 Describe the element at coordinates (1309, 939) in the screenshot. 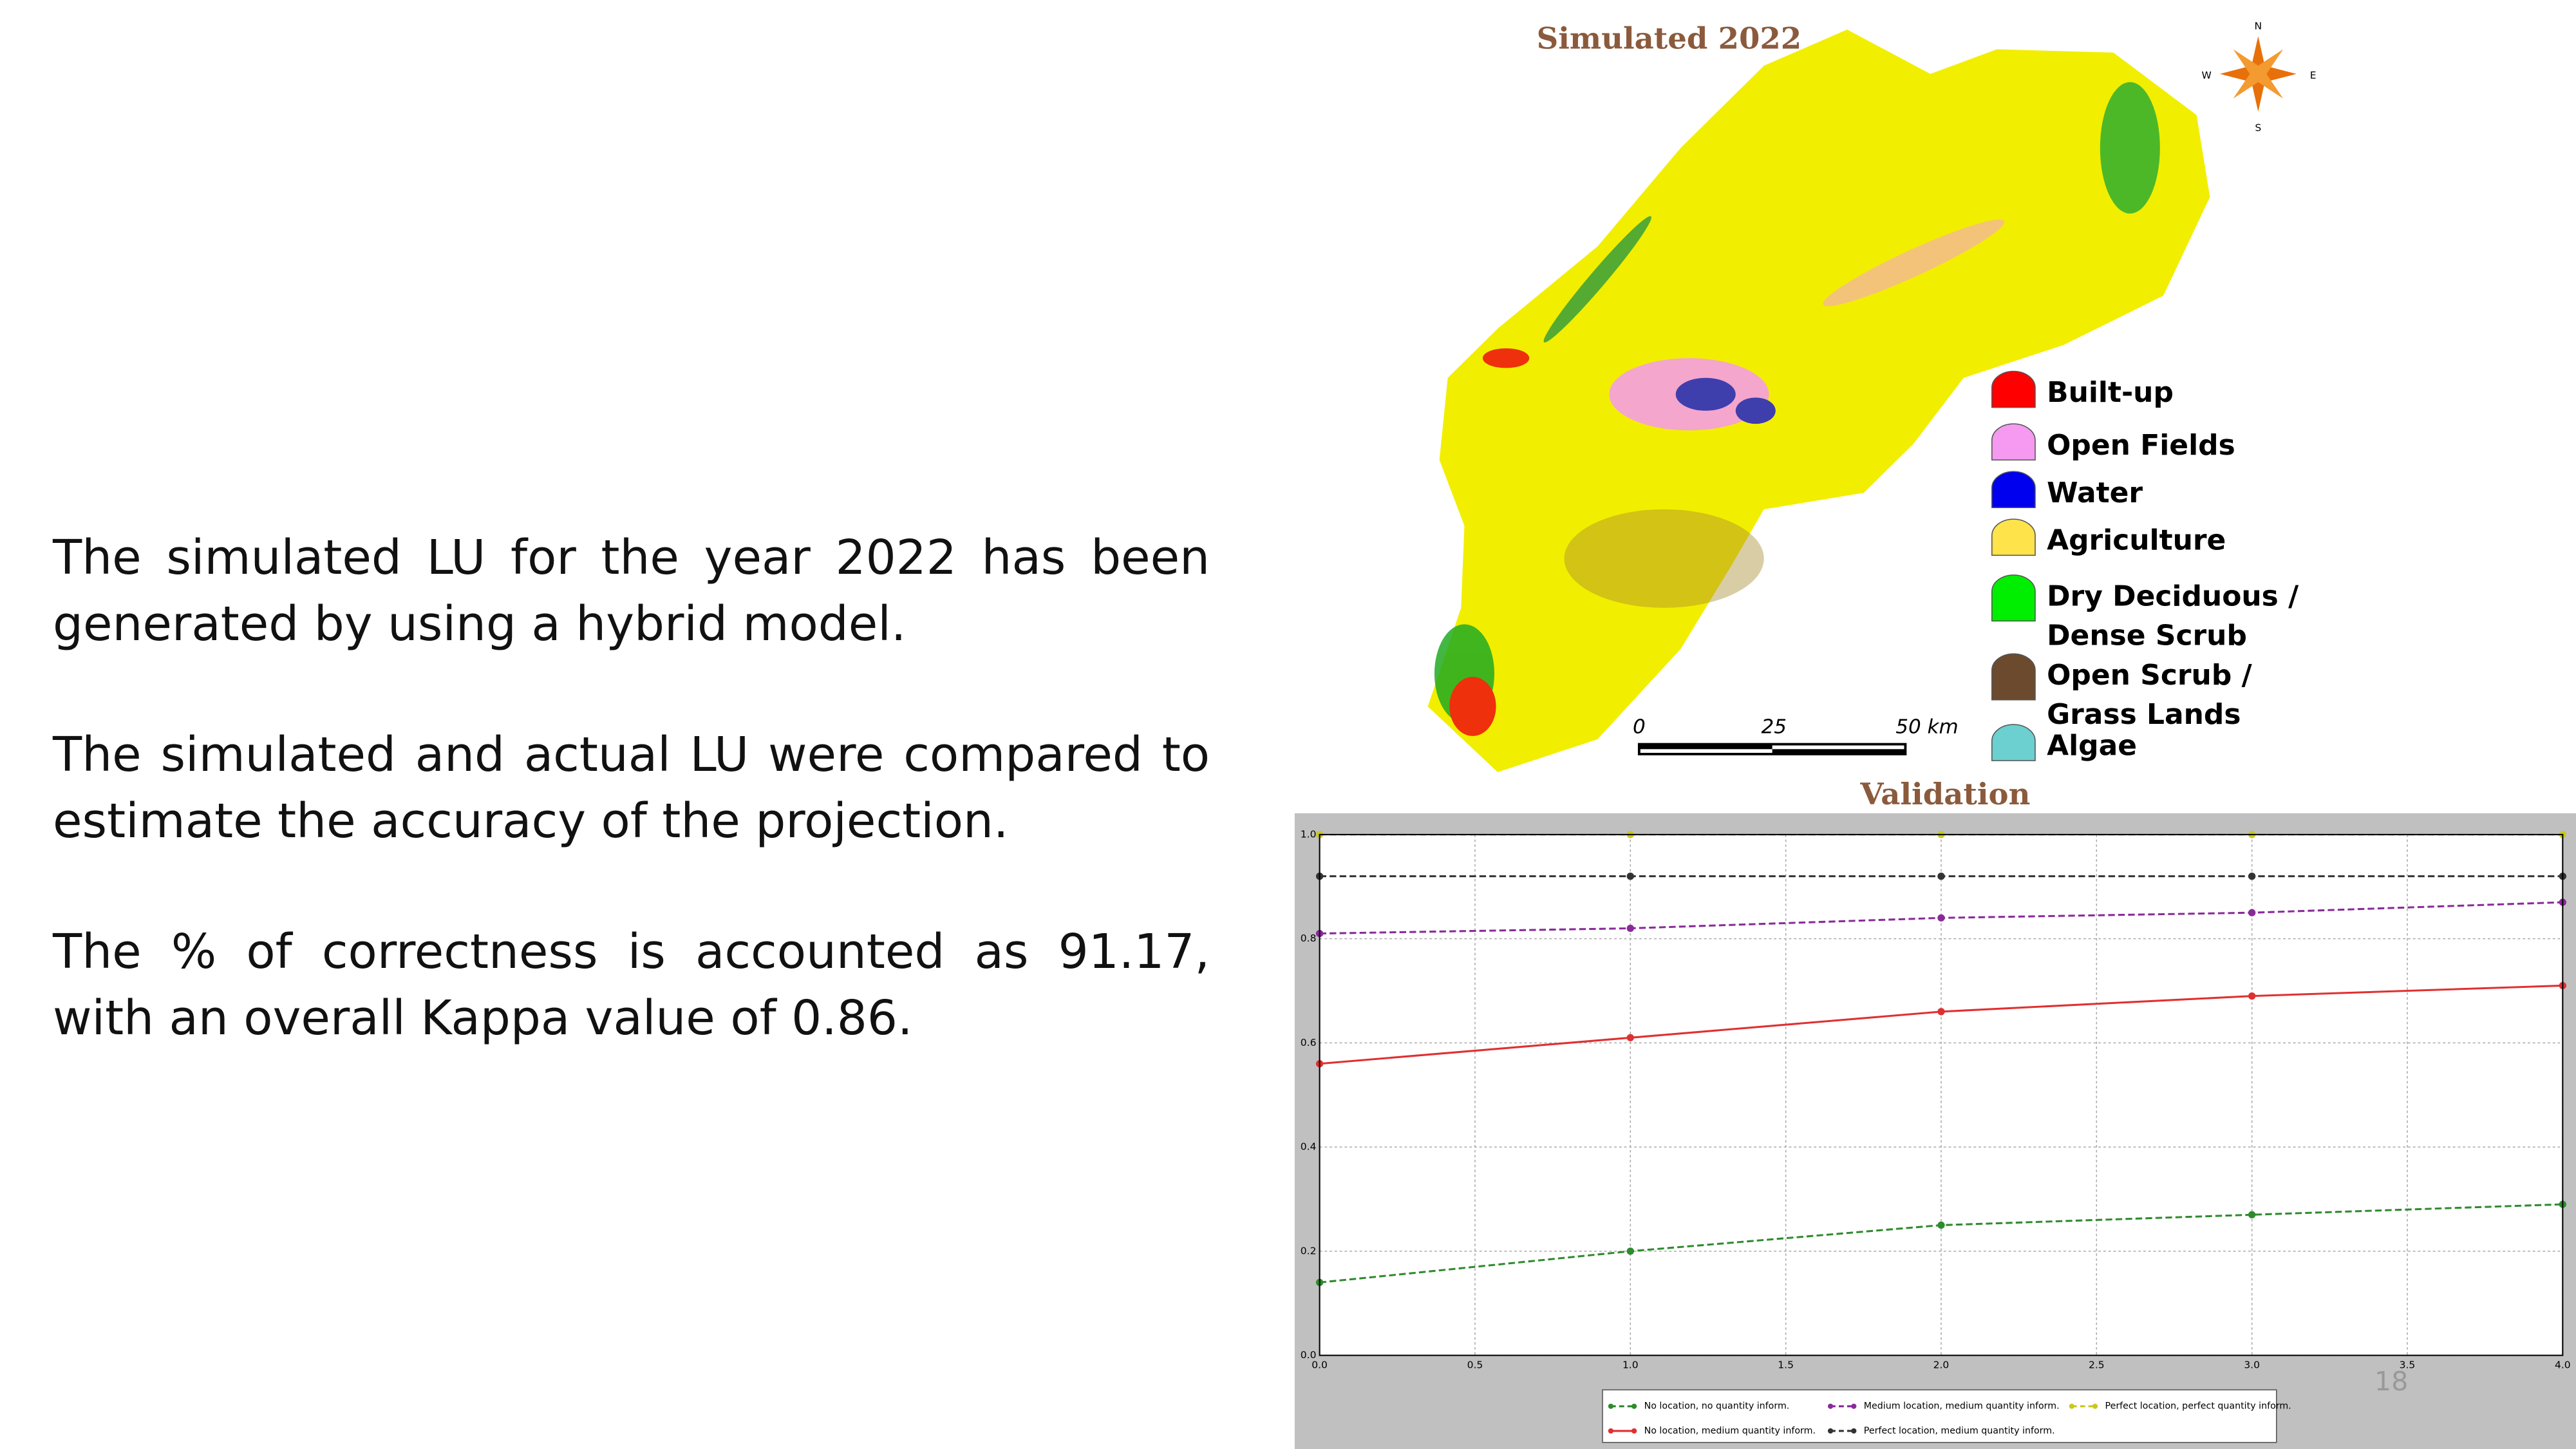

I see `y-tick-label: 0.8` at that location.